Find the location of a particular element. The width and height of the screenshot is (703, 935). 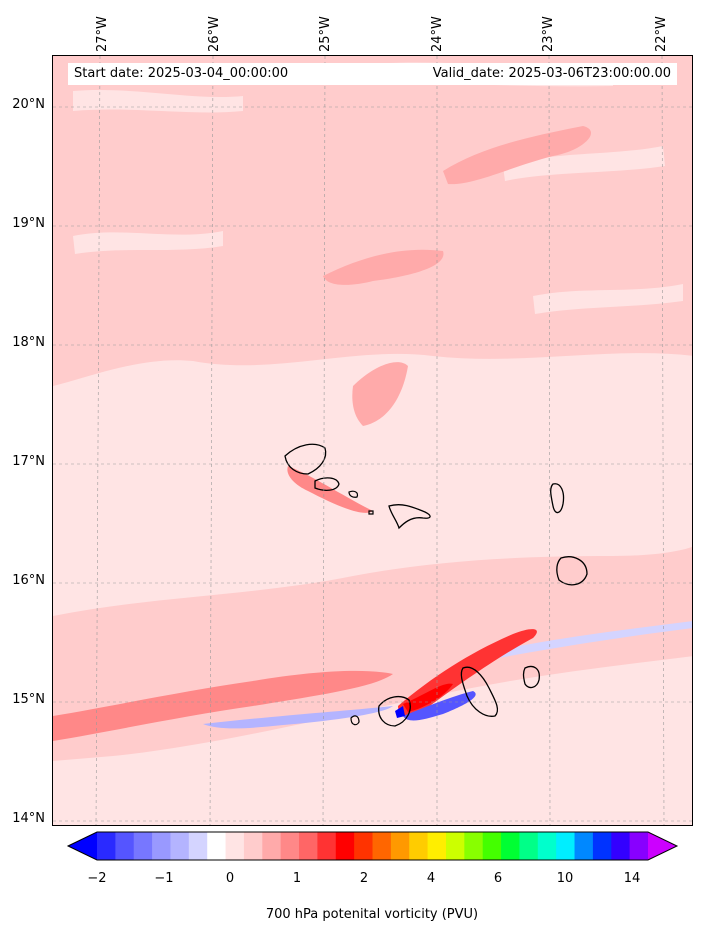

lon-label-27w: 27°W is located at coordinates (102, 34).